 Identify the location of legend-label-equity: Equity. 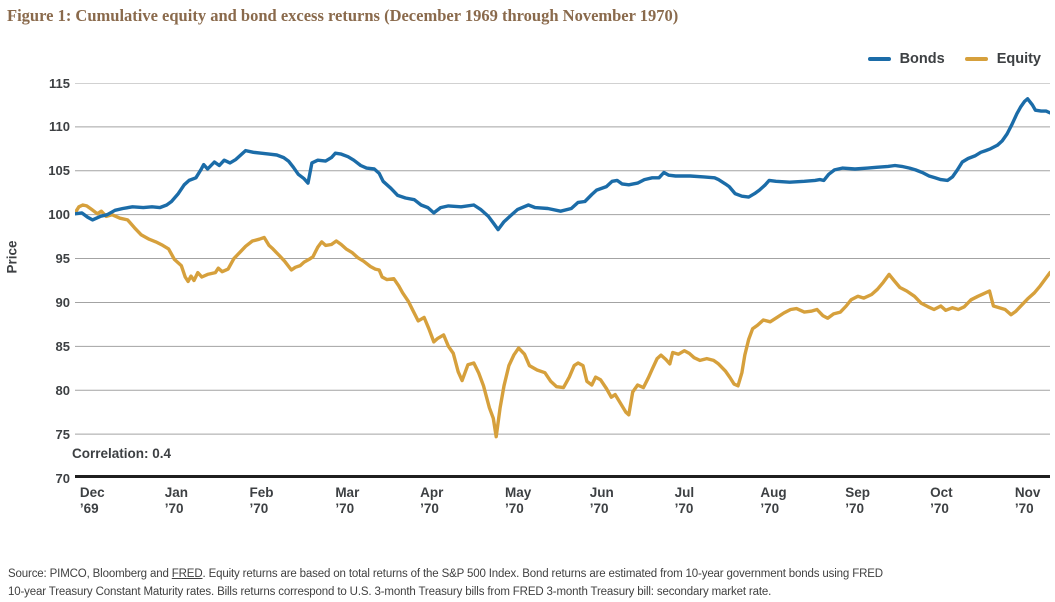
(1018, 59).